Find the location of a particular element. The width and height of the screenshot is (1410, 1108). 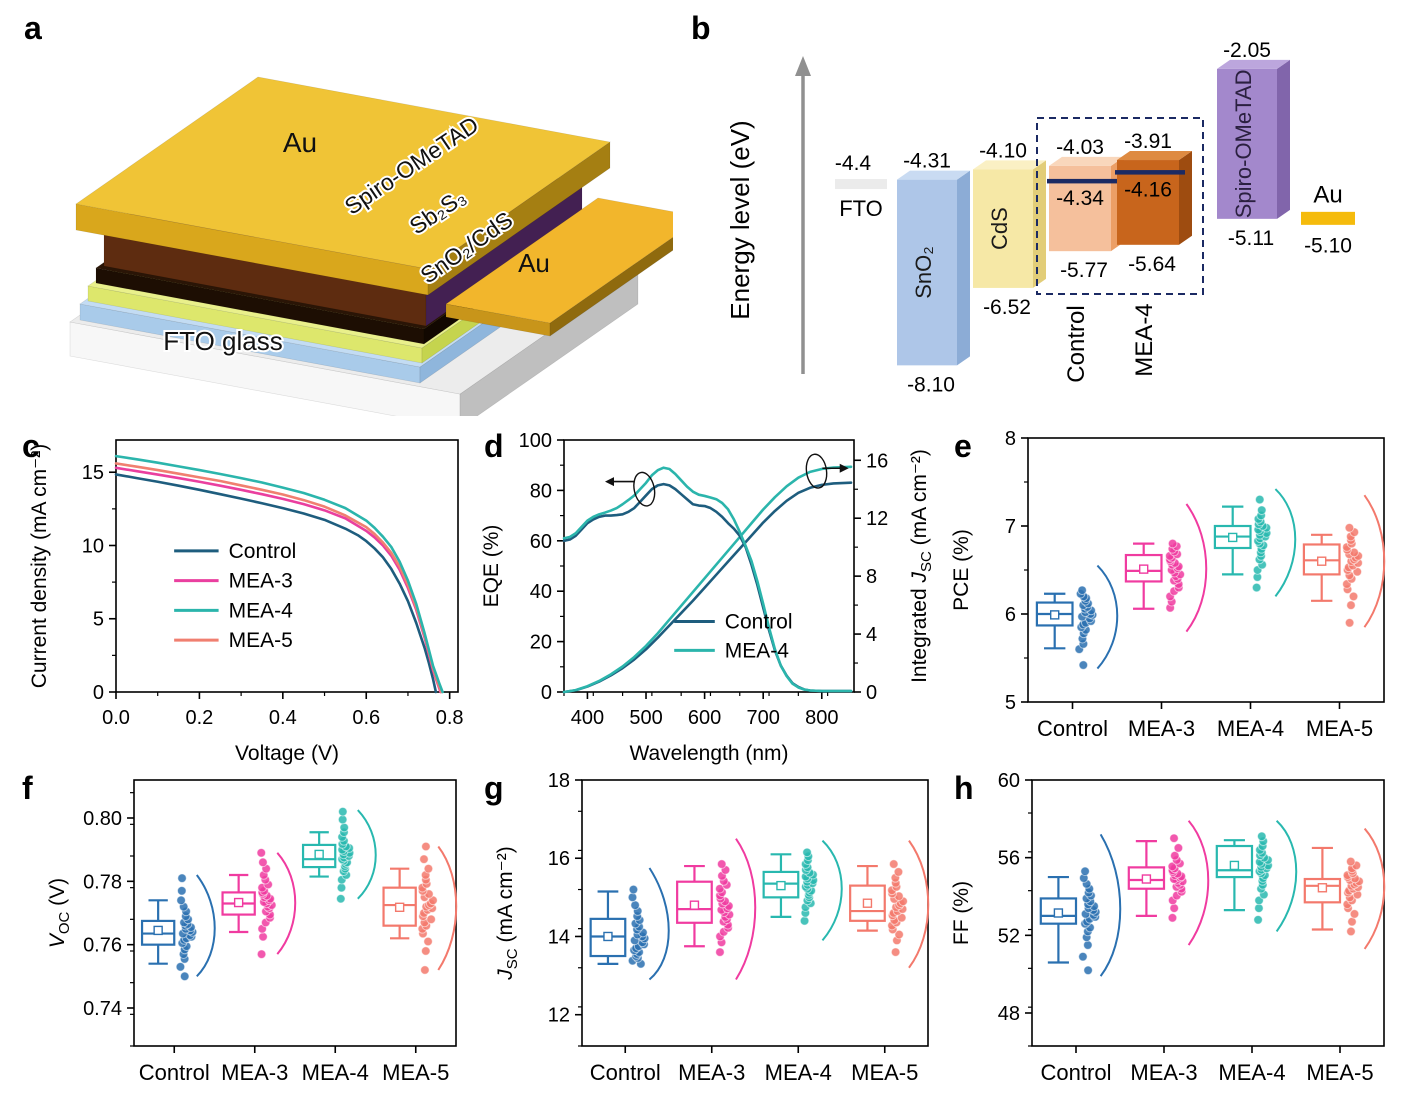

panel-letter-b: b is located at coordinates (701, 28).